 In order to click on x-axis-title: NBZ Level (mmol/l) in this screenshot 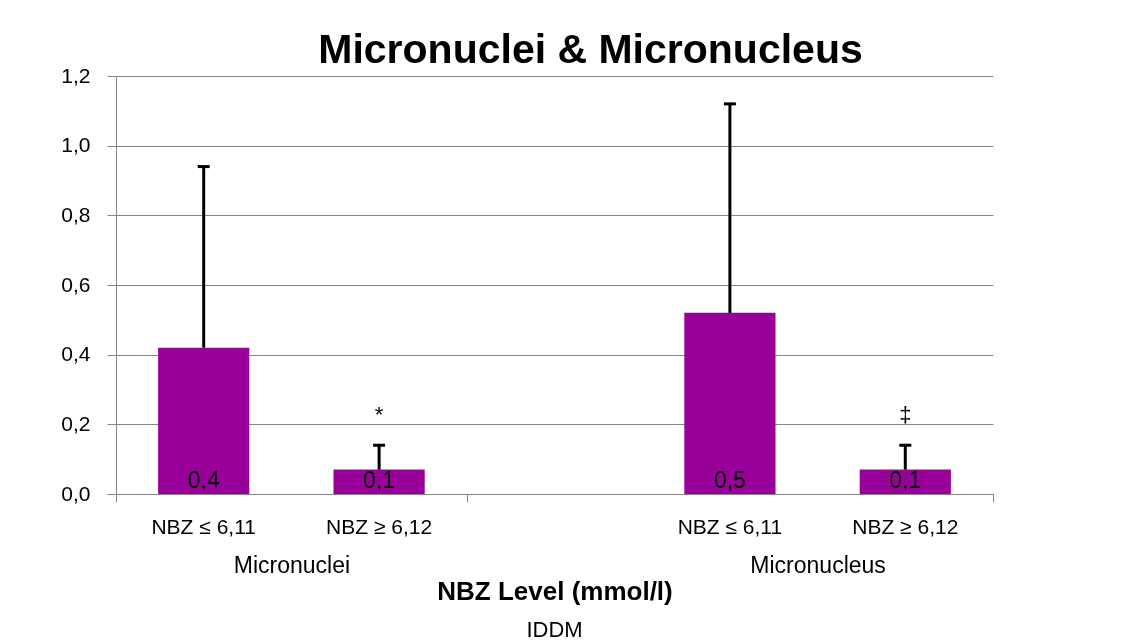, I will do `click(555, 590)`.